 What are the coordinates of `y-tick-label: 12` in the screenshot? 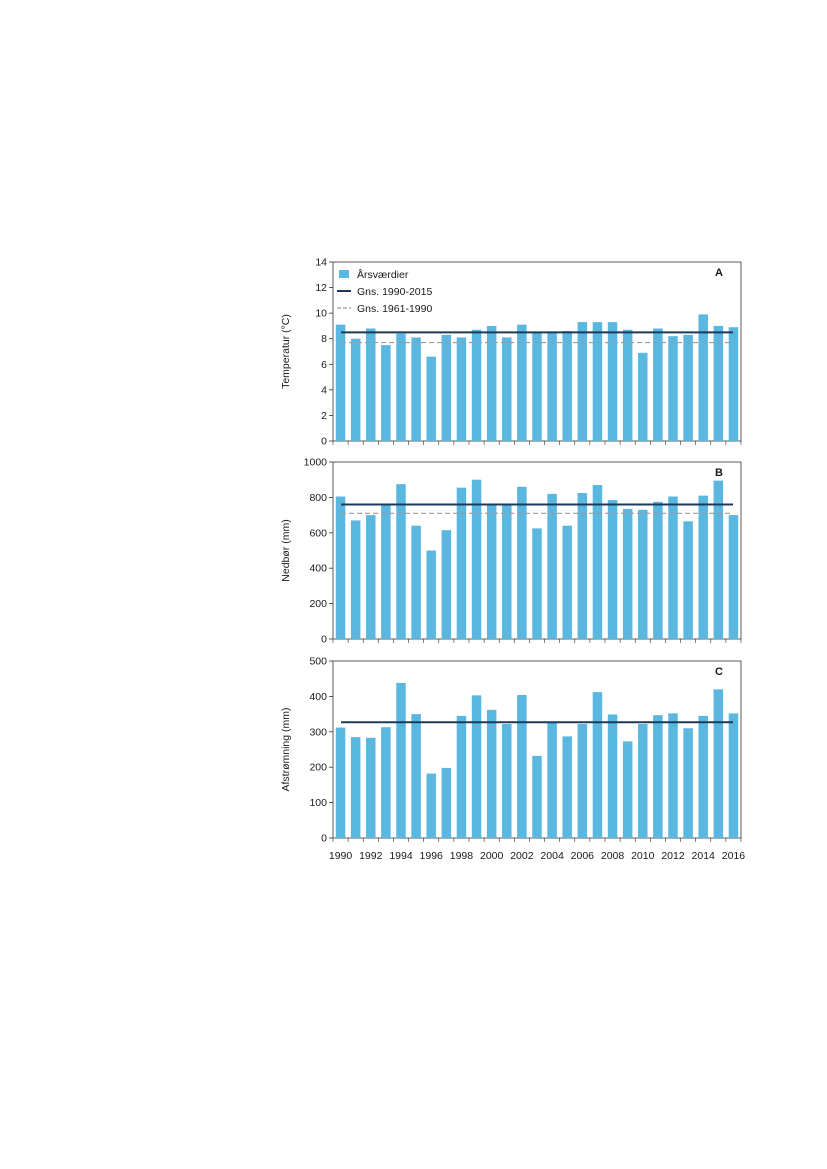 It's located at (321, 288).